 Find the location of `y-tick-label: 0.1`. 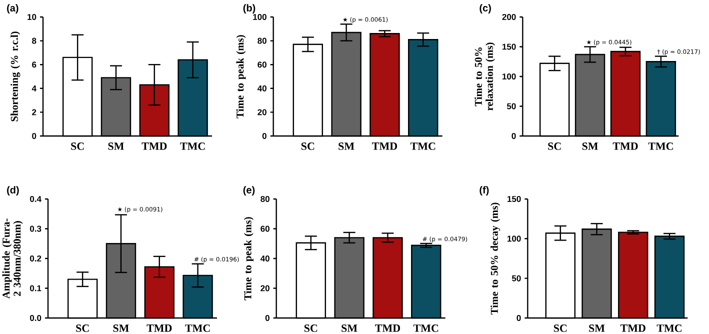

y-tick-label: 0.1 is located at coordinates (36, 288).